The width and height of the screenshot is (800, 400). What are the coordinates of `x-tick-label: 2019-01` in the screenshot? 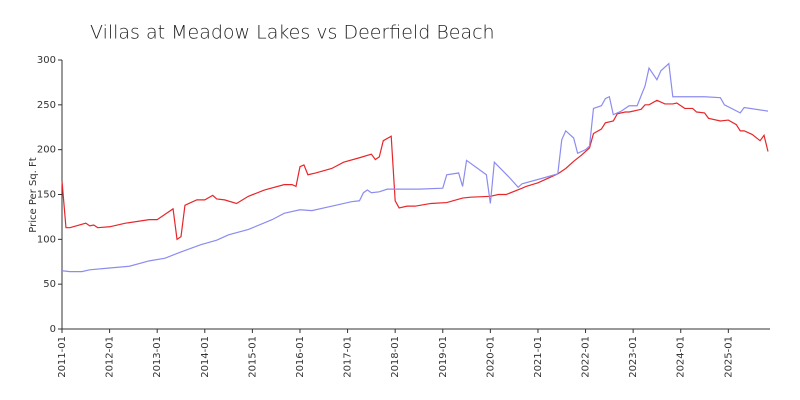 It's located at (443, 357).